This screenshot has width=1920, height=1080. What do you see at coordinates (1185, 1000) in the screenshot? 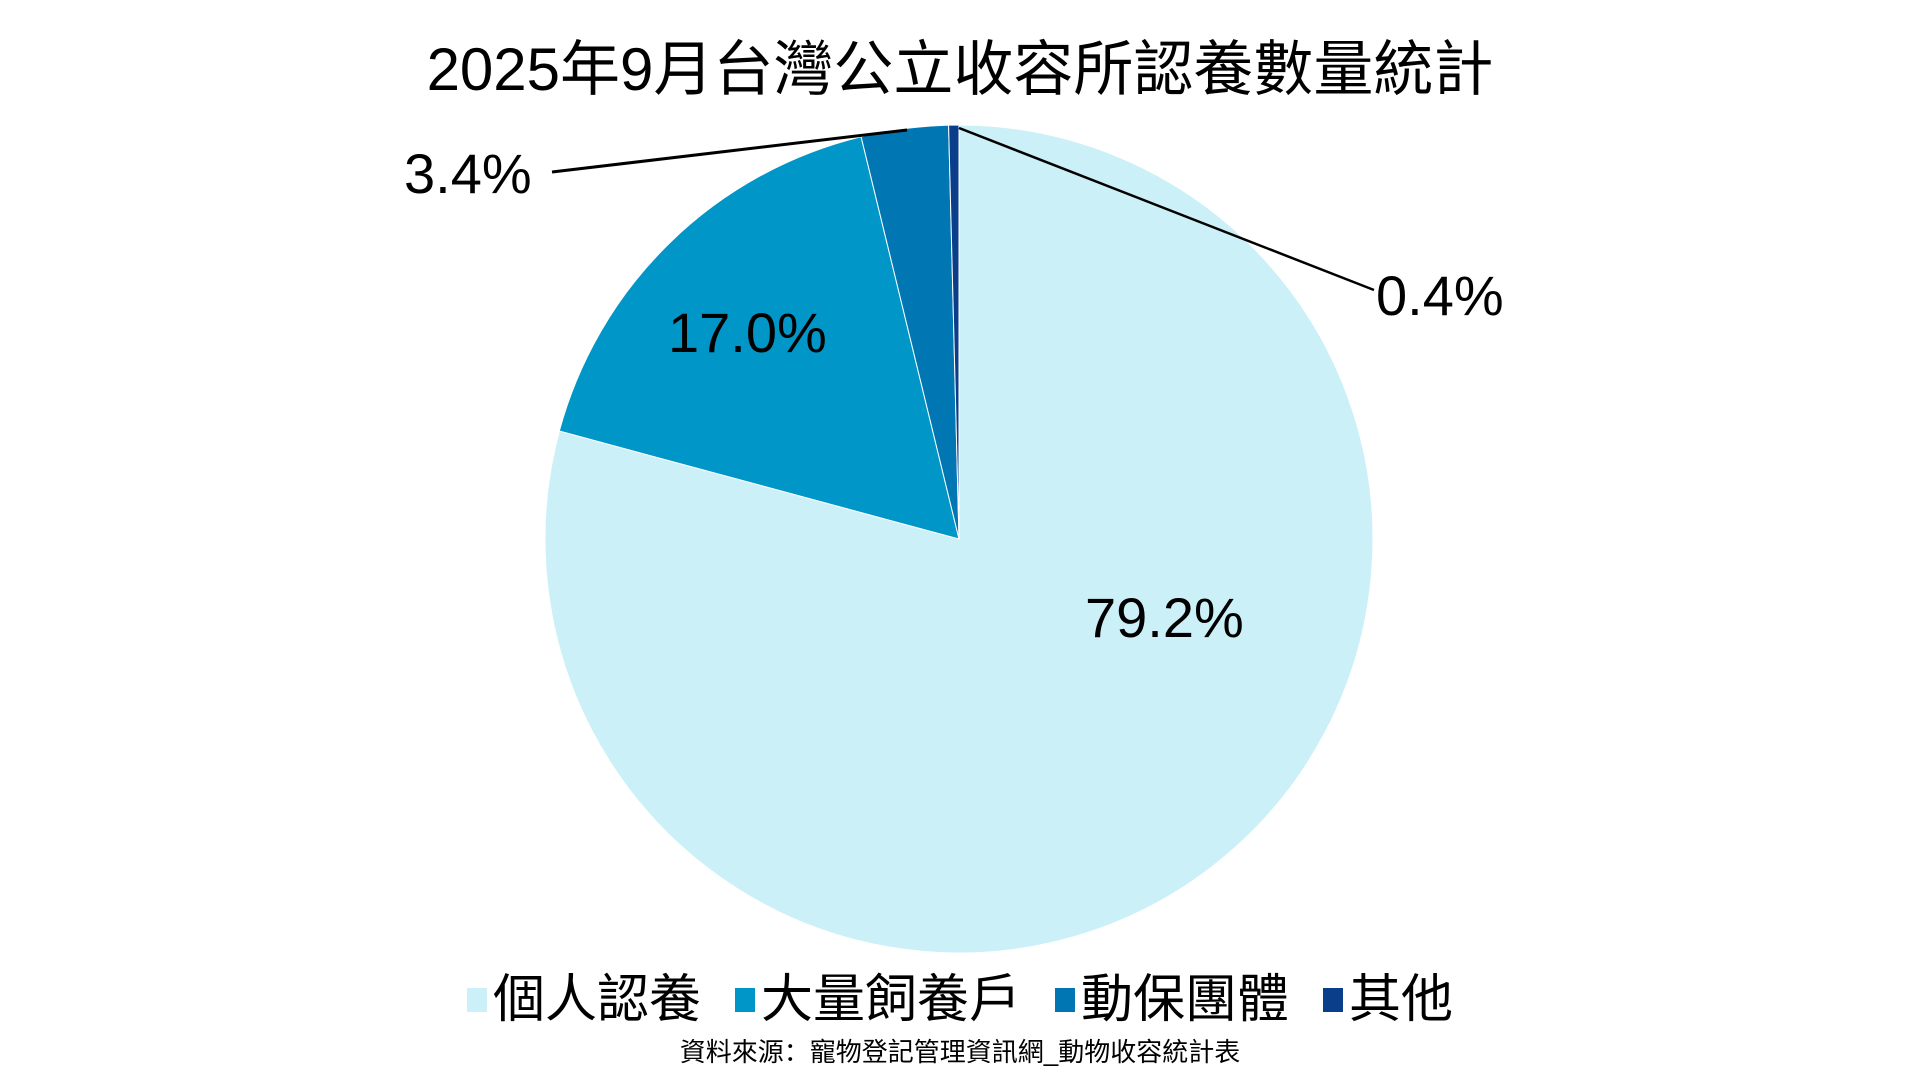
I see `legend-label: 動保團體` at bounding box center [1185, 1000].